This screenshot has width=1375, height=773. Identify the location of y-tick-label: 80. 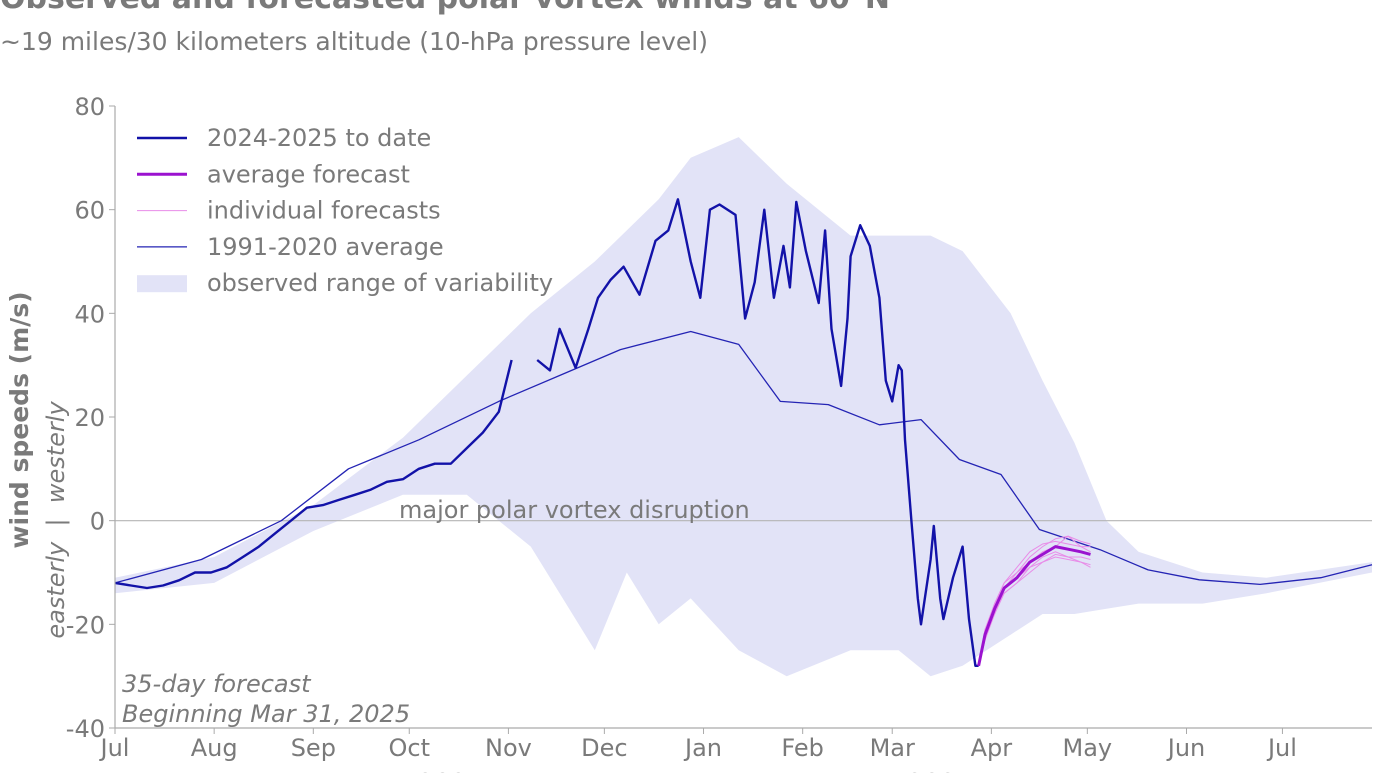
(89, 107).